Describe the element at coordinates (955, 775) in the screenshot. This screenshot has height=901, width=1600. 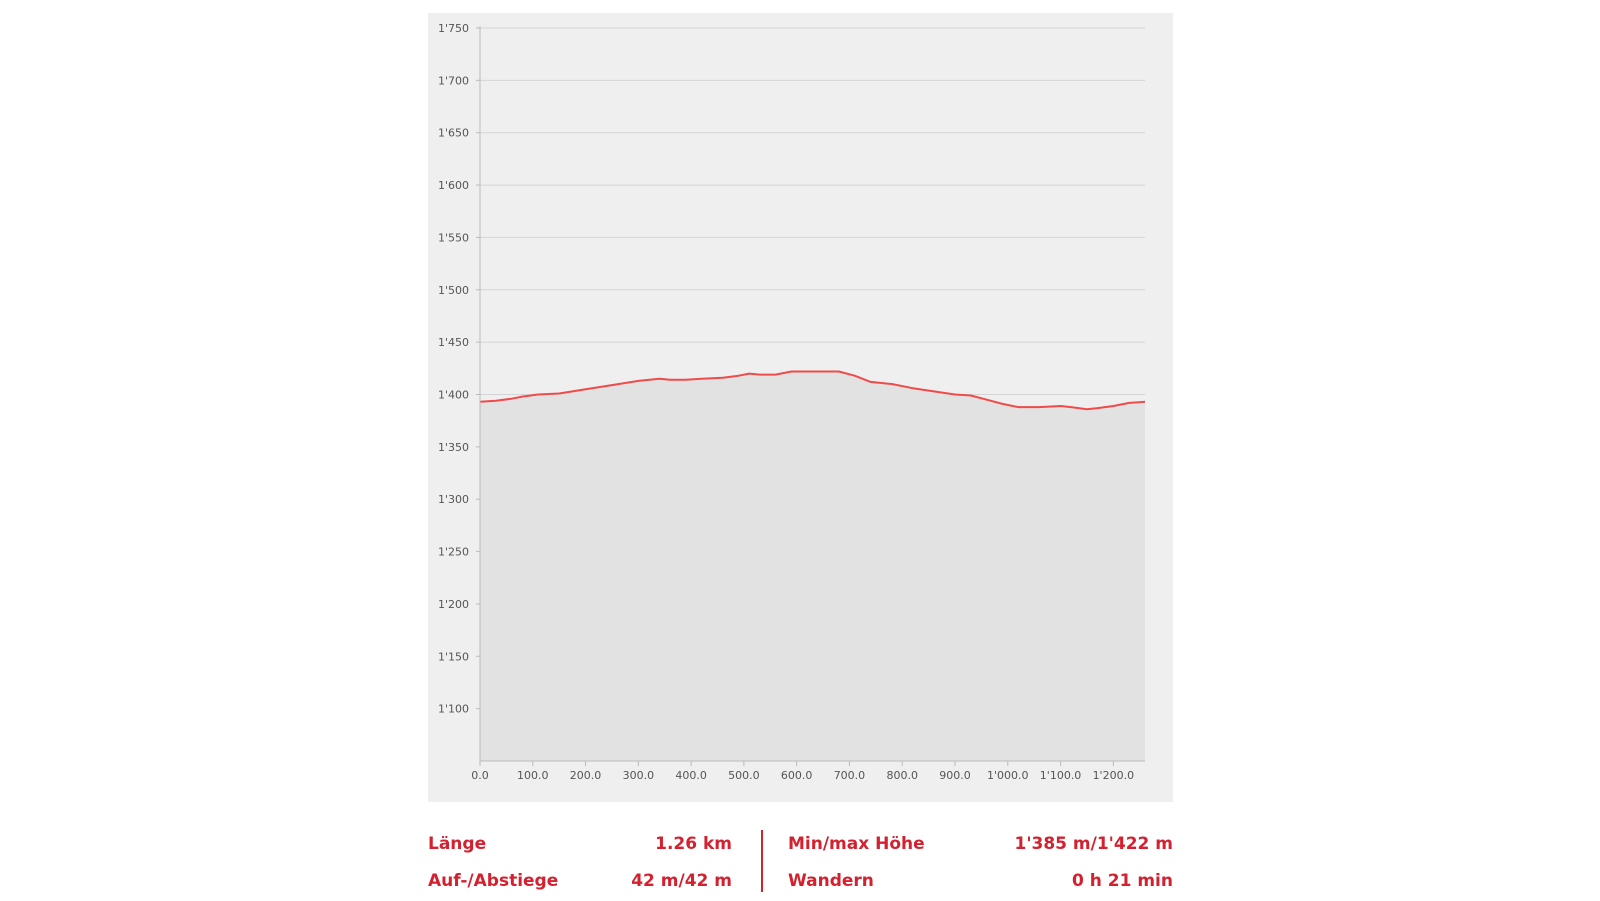
I see `x-tick-label: 900.0` at that location.